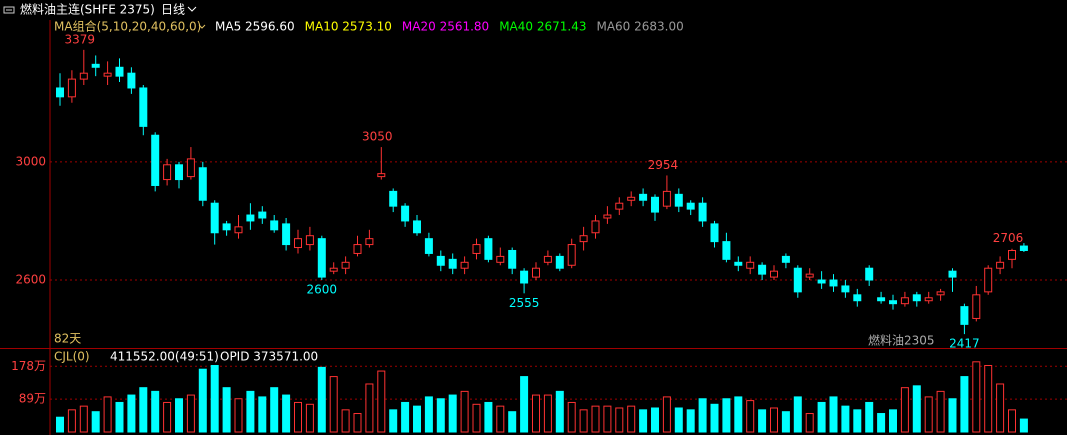 Image resolution: width=1067 pixels, height=435 pixels. What do you see at coordinates (322, 290) in the screenshot?
I see `low-label: 2600` at bounding box center [322, 290].